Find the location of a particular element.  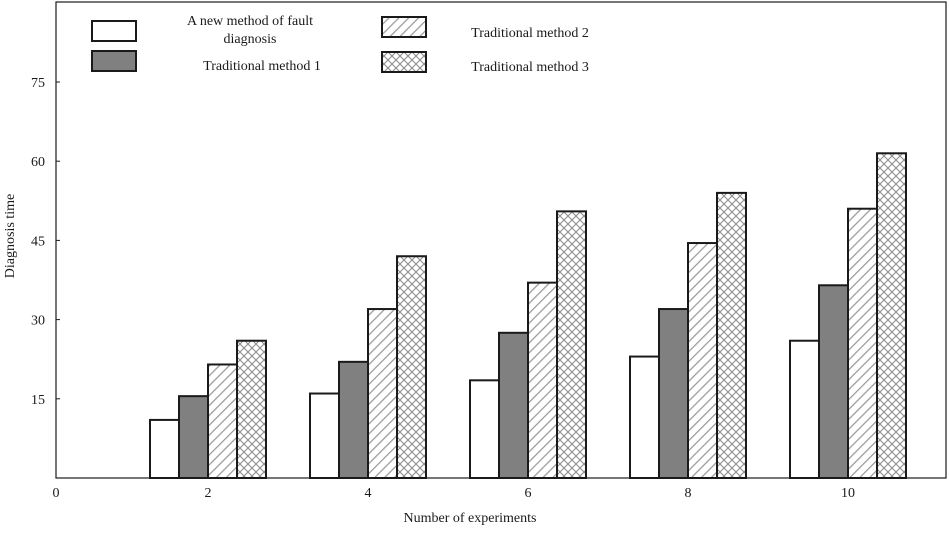

bar-s2-x2 is located at coordinates (193, 437).